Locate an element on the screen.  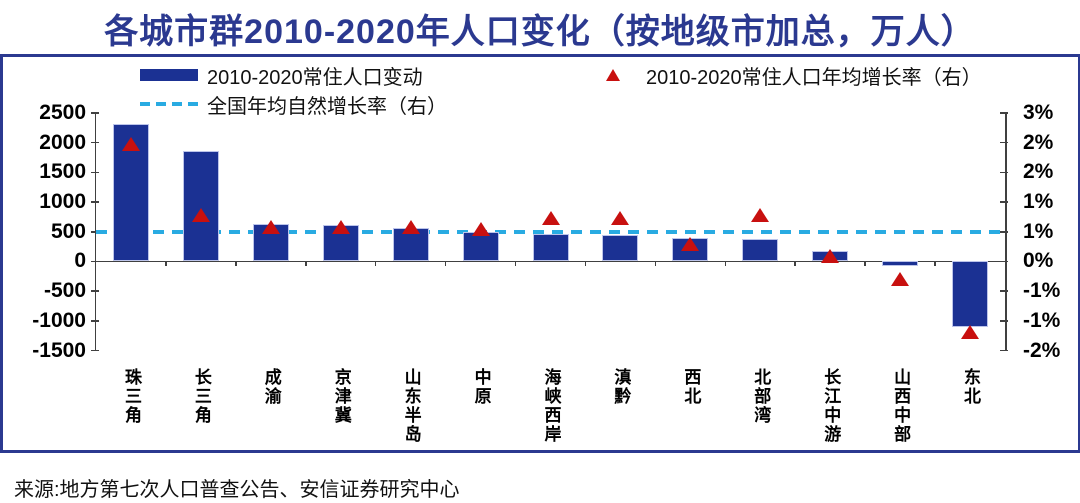
y-axis-left-tick-label: 2500 is located at coordinates (62, 112).